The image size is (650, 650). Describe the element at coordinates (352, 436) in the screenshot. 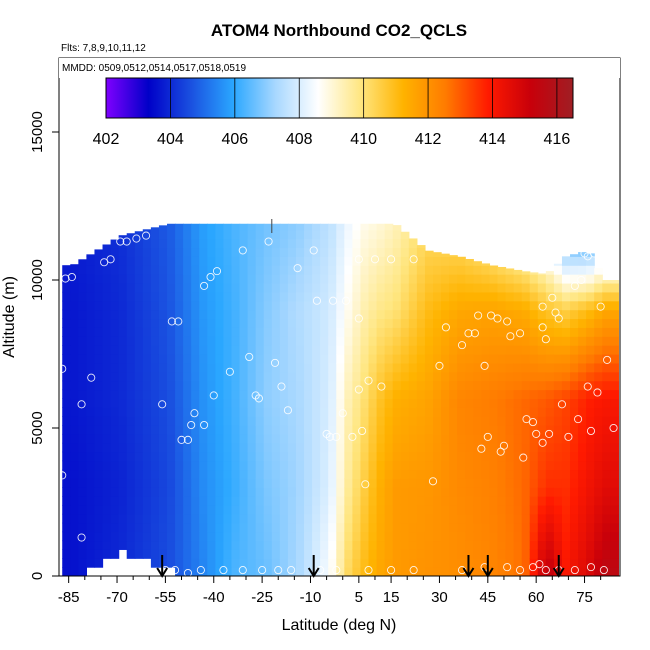

I see `sample-point` at that location.